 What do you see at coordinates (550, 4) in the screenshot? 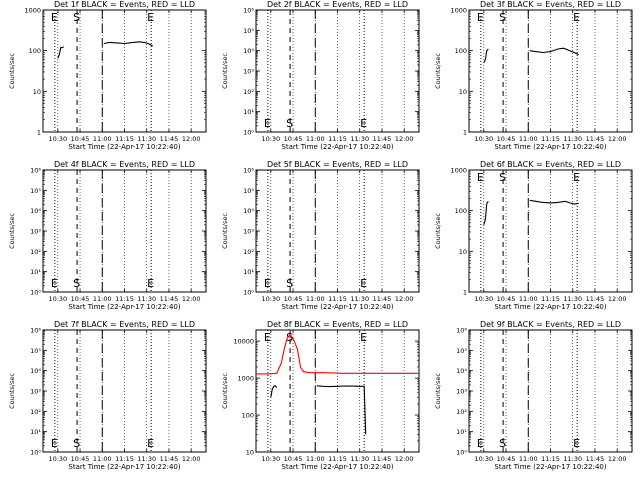
I see `panel-title: Det 3f BLACK = Events, RED = LLD` at bounding box center [550, 4].